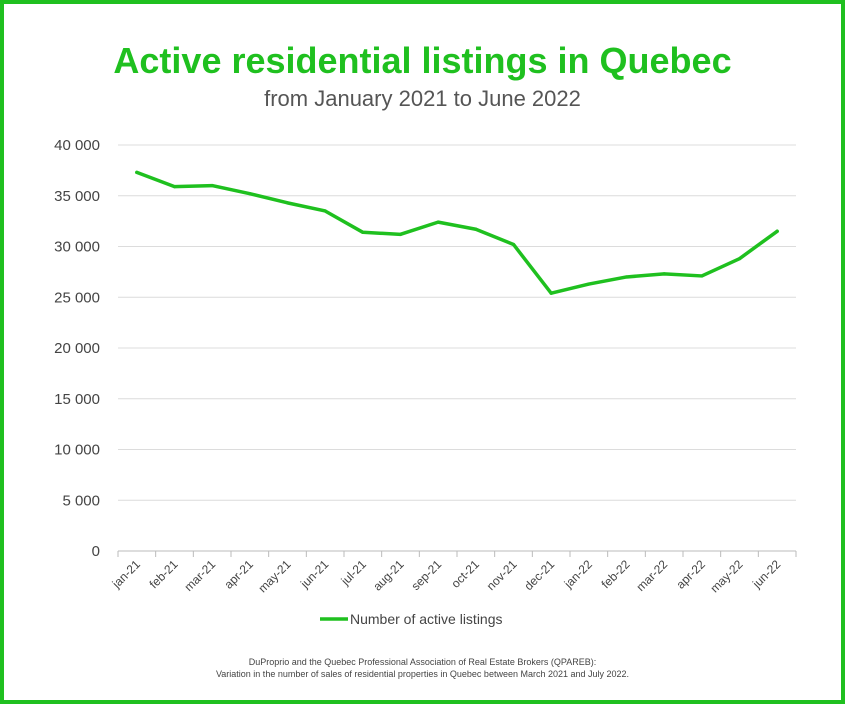 This screenshot has width=845, height=704. What do you see at coordinates (354, 573) in the screenshot?
I see `x-tick-label: jul-21` at bounding box center [354, 573].